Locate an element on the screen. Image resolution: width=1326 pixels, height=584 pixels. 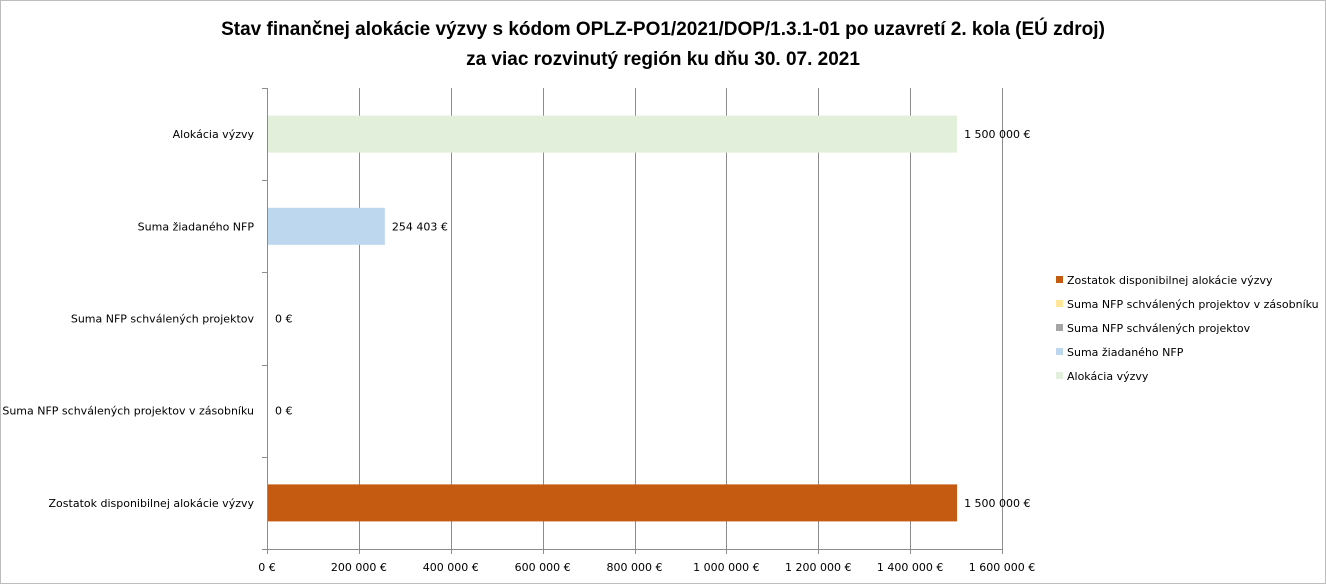
x-tick-label: 0 € is located at coordinates (267, 567).